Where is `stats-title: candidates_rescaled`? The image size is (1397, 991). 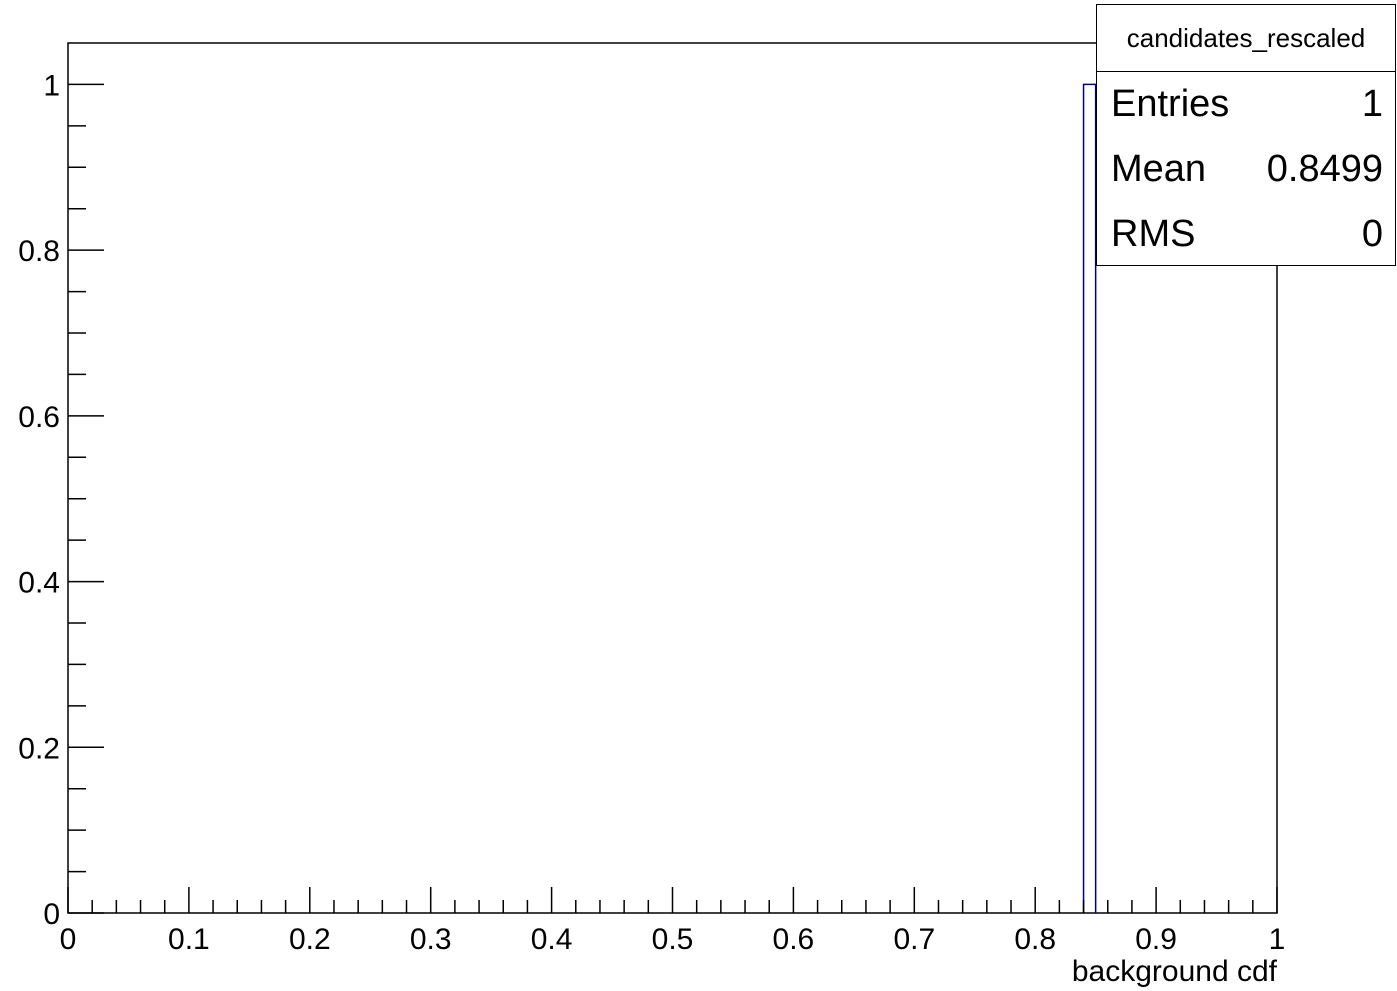
stats-title: candidates_rescaled is located at coordinates (1246, 38).